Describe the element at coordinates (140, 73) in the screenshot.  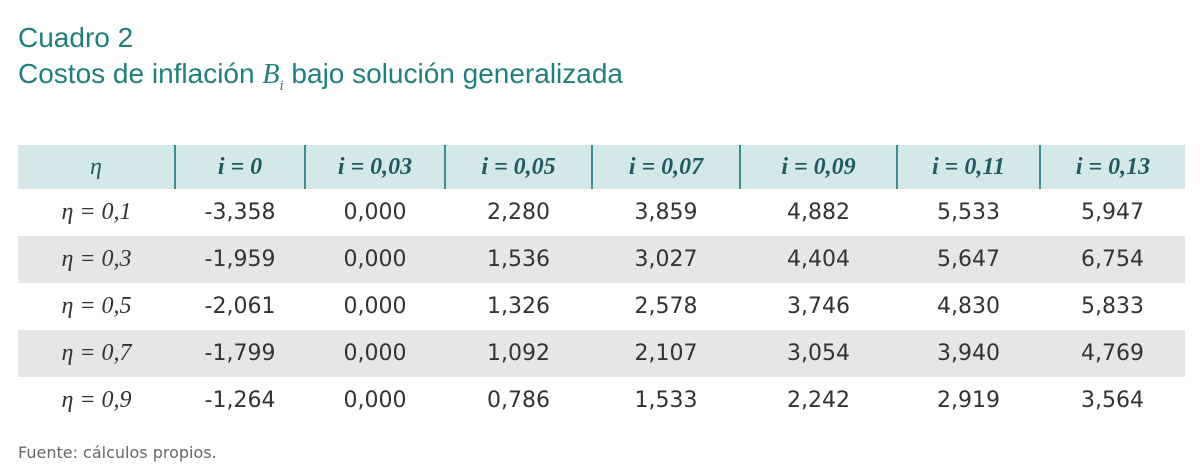
I see `subtitle-text: Costos de inflación` at that location.